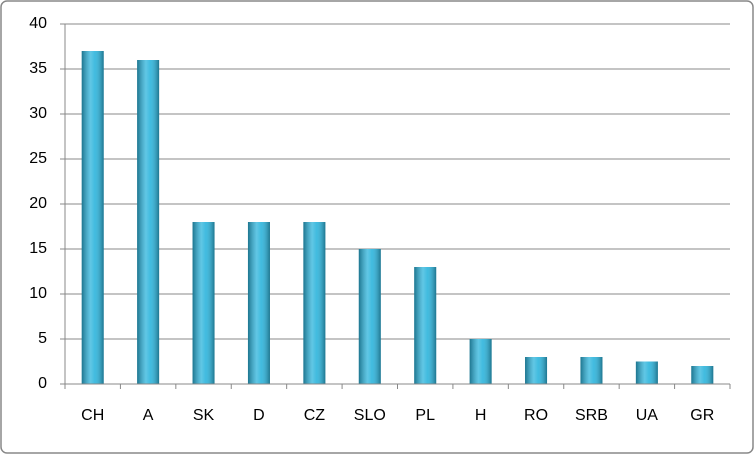 This screenshot has width=754, height=454. I want to click on y-tick-label: 15, so click(38, 248).